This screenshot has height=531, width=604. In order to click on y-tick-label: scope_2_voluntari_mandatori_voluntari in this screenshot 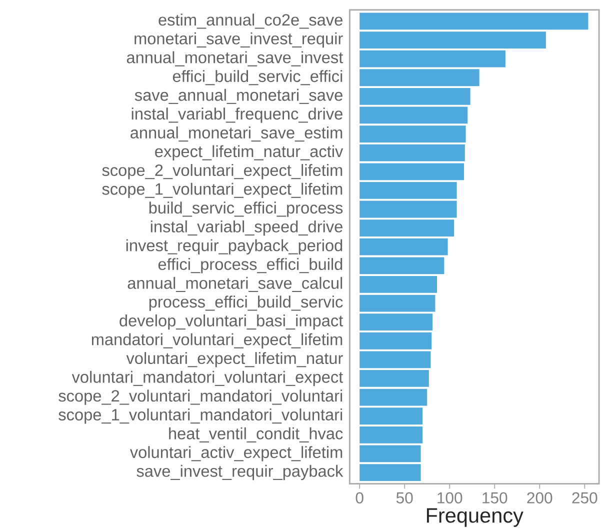, I will do `click(200, 397)`.